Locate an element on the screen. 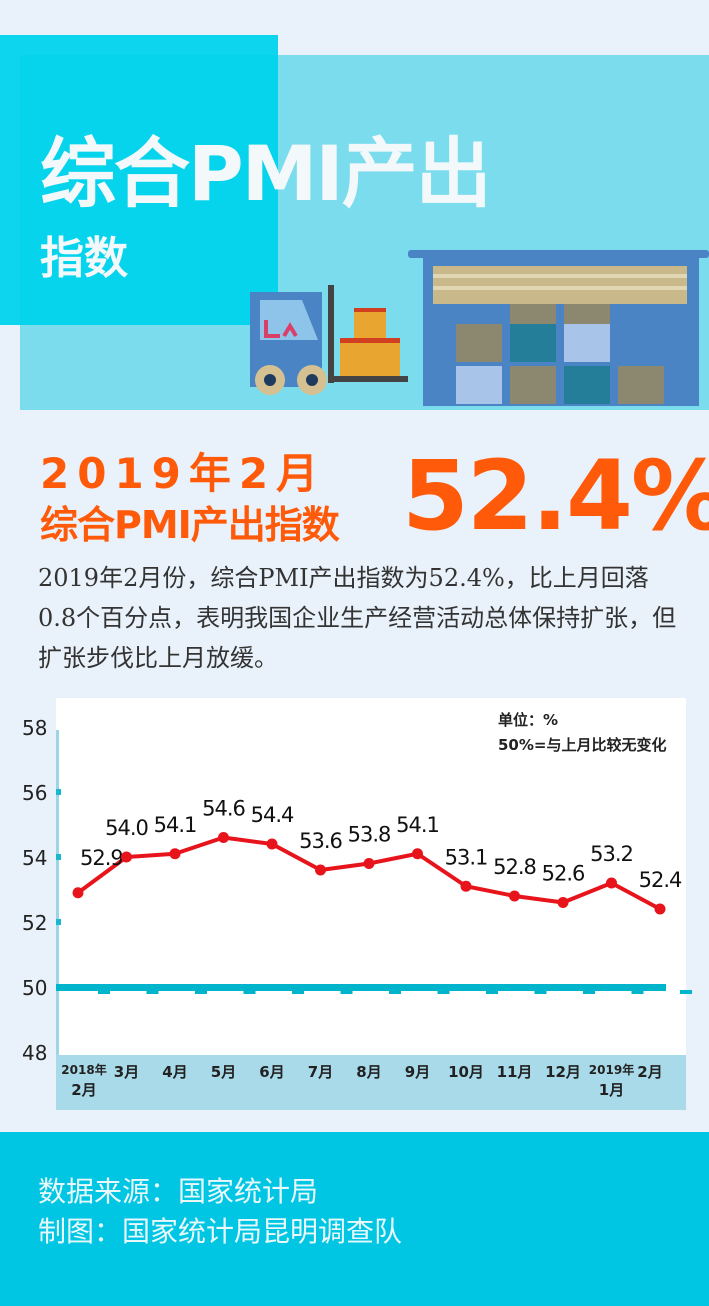 Image resolution: width=709 pixels, height=1306 pixels. x-tick-label: 5月 is located at coordinates (223, 1072).